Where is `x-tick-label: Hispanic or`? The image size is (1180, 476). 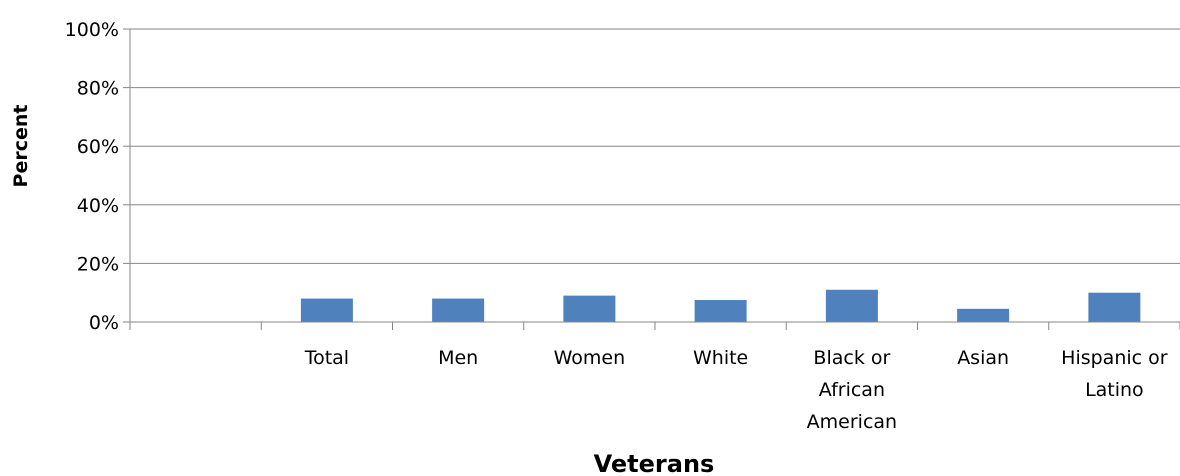 x-tick-label: Hispanic or is located at coordinates (1114, 358).